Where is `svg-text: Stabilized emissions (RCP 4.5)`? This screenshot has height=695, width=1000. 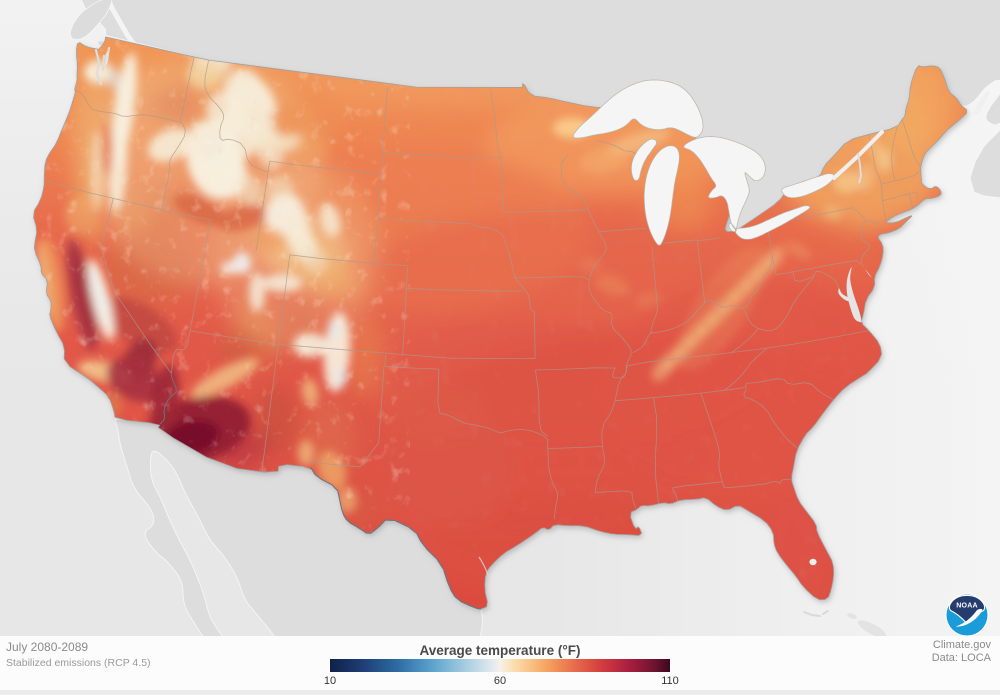
svg-text: Stabilized emissions (RCP 4.5) is located at coordinates (78, 663).